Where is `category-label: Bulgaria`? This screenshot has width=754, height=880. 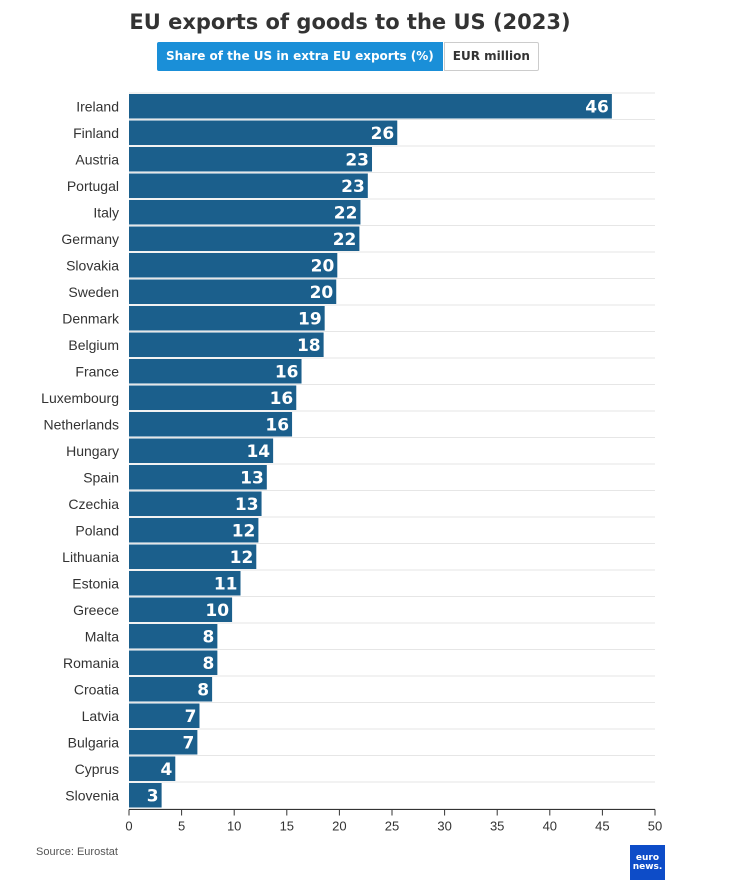
category-label: Bulgaria is located at coordinates (94, 742).